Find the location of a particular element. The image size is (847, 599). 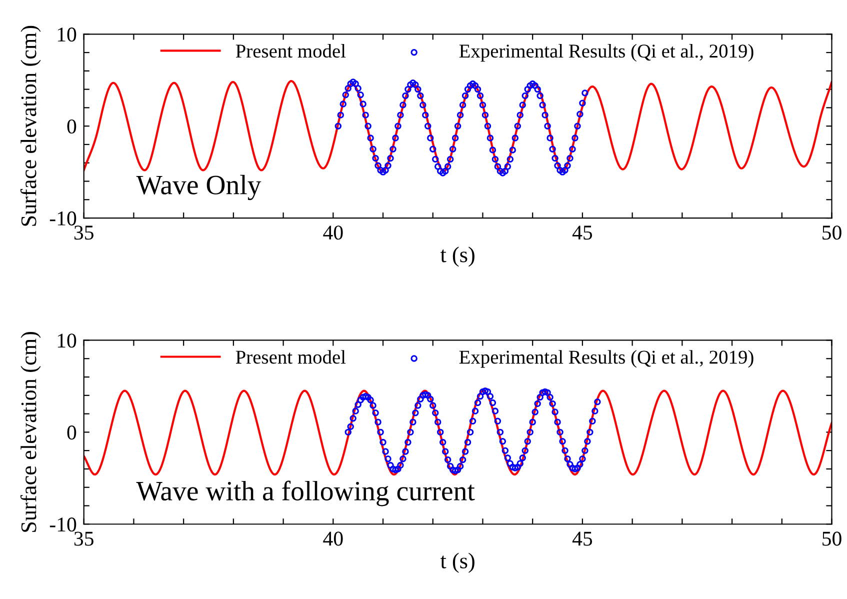

annotation: Wave Only is located at coordinates (199, 187).